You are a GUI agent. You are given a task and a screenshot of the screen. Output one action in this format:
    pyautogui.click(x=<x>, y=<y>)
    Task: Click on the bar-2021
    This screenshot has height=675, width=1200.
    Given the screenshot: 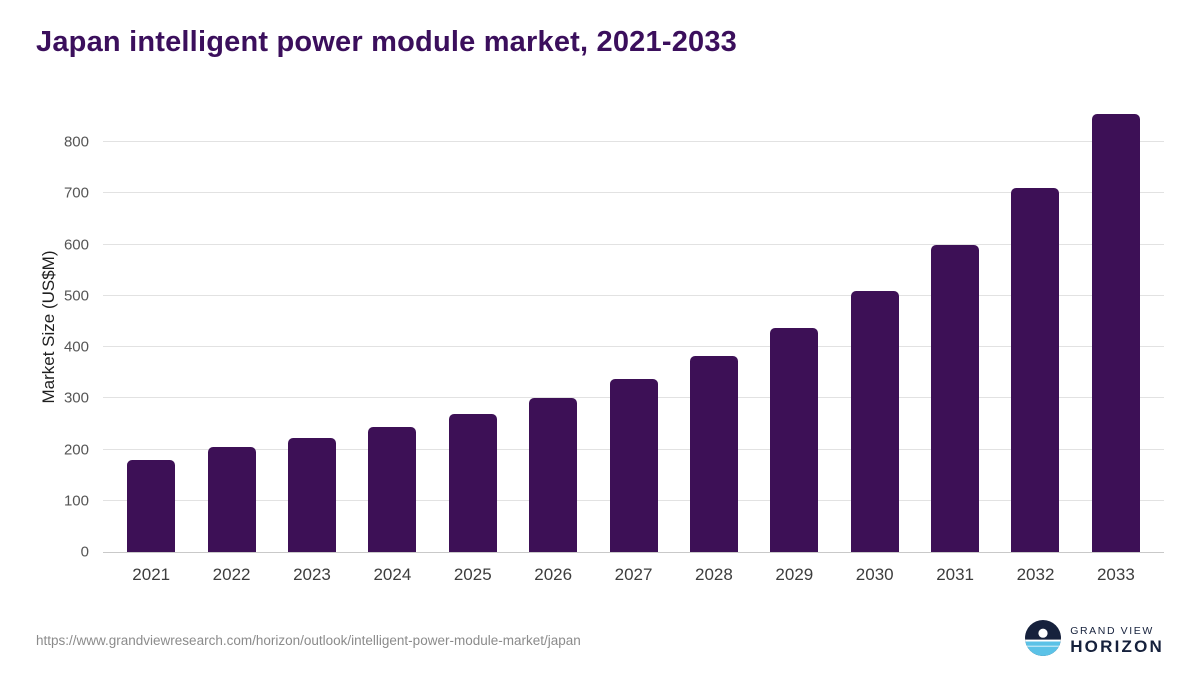 What is the action you would take?
    pyautogui.click(x=151, y=505)
    